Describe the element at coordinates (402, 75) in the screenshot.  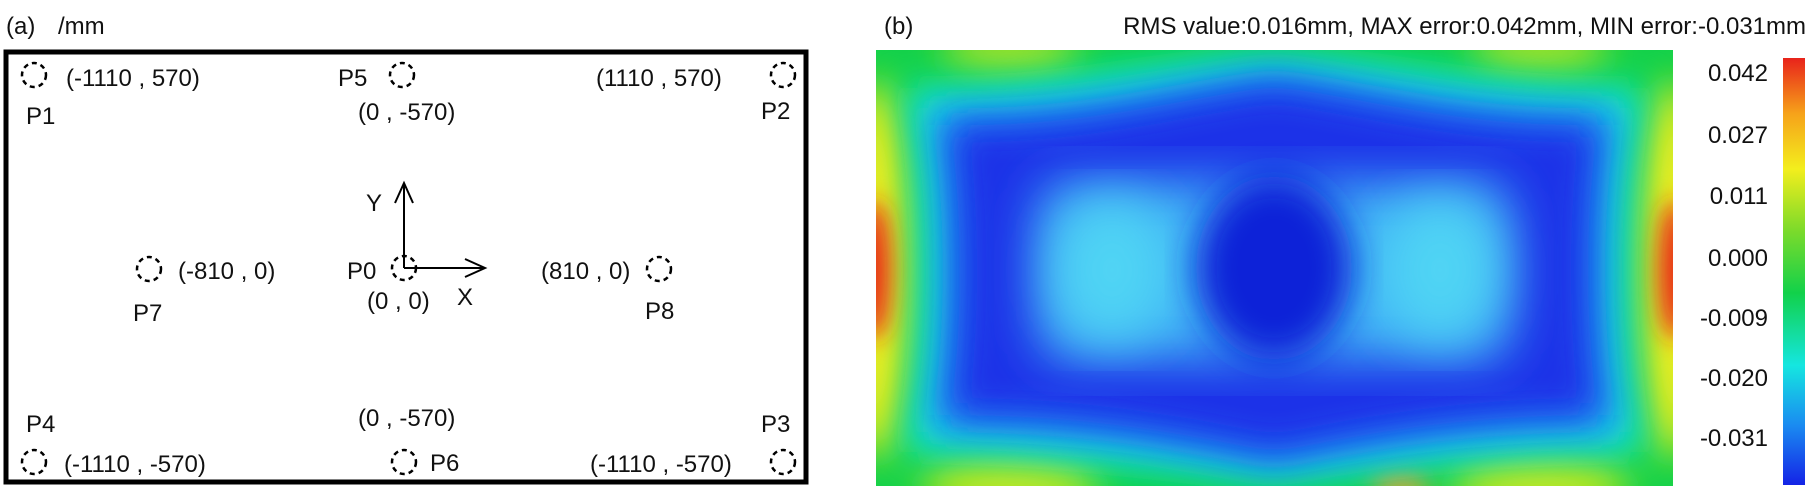
I see `point-marker-p5` at that location.